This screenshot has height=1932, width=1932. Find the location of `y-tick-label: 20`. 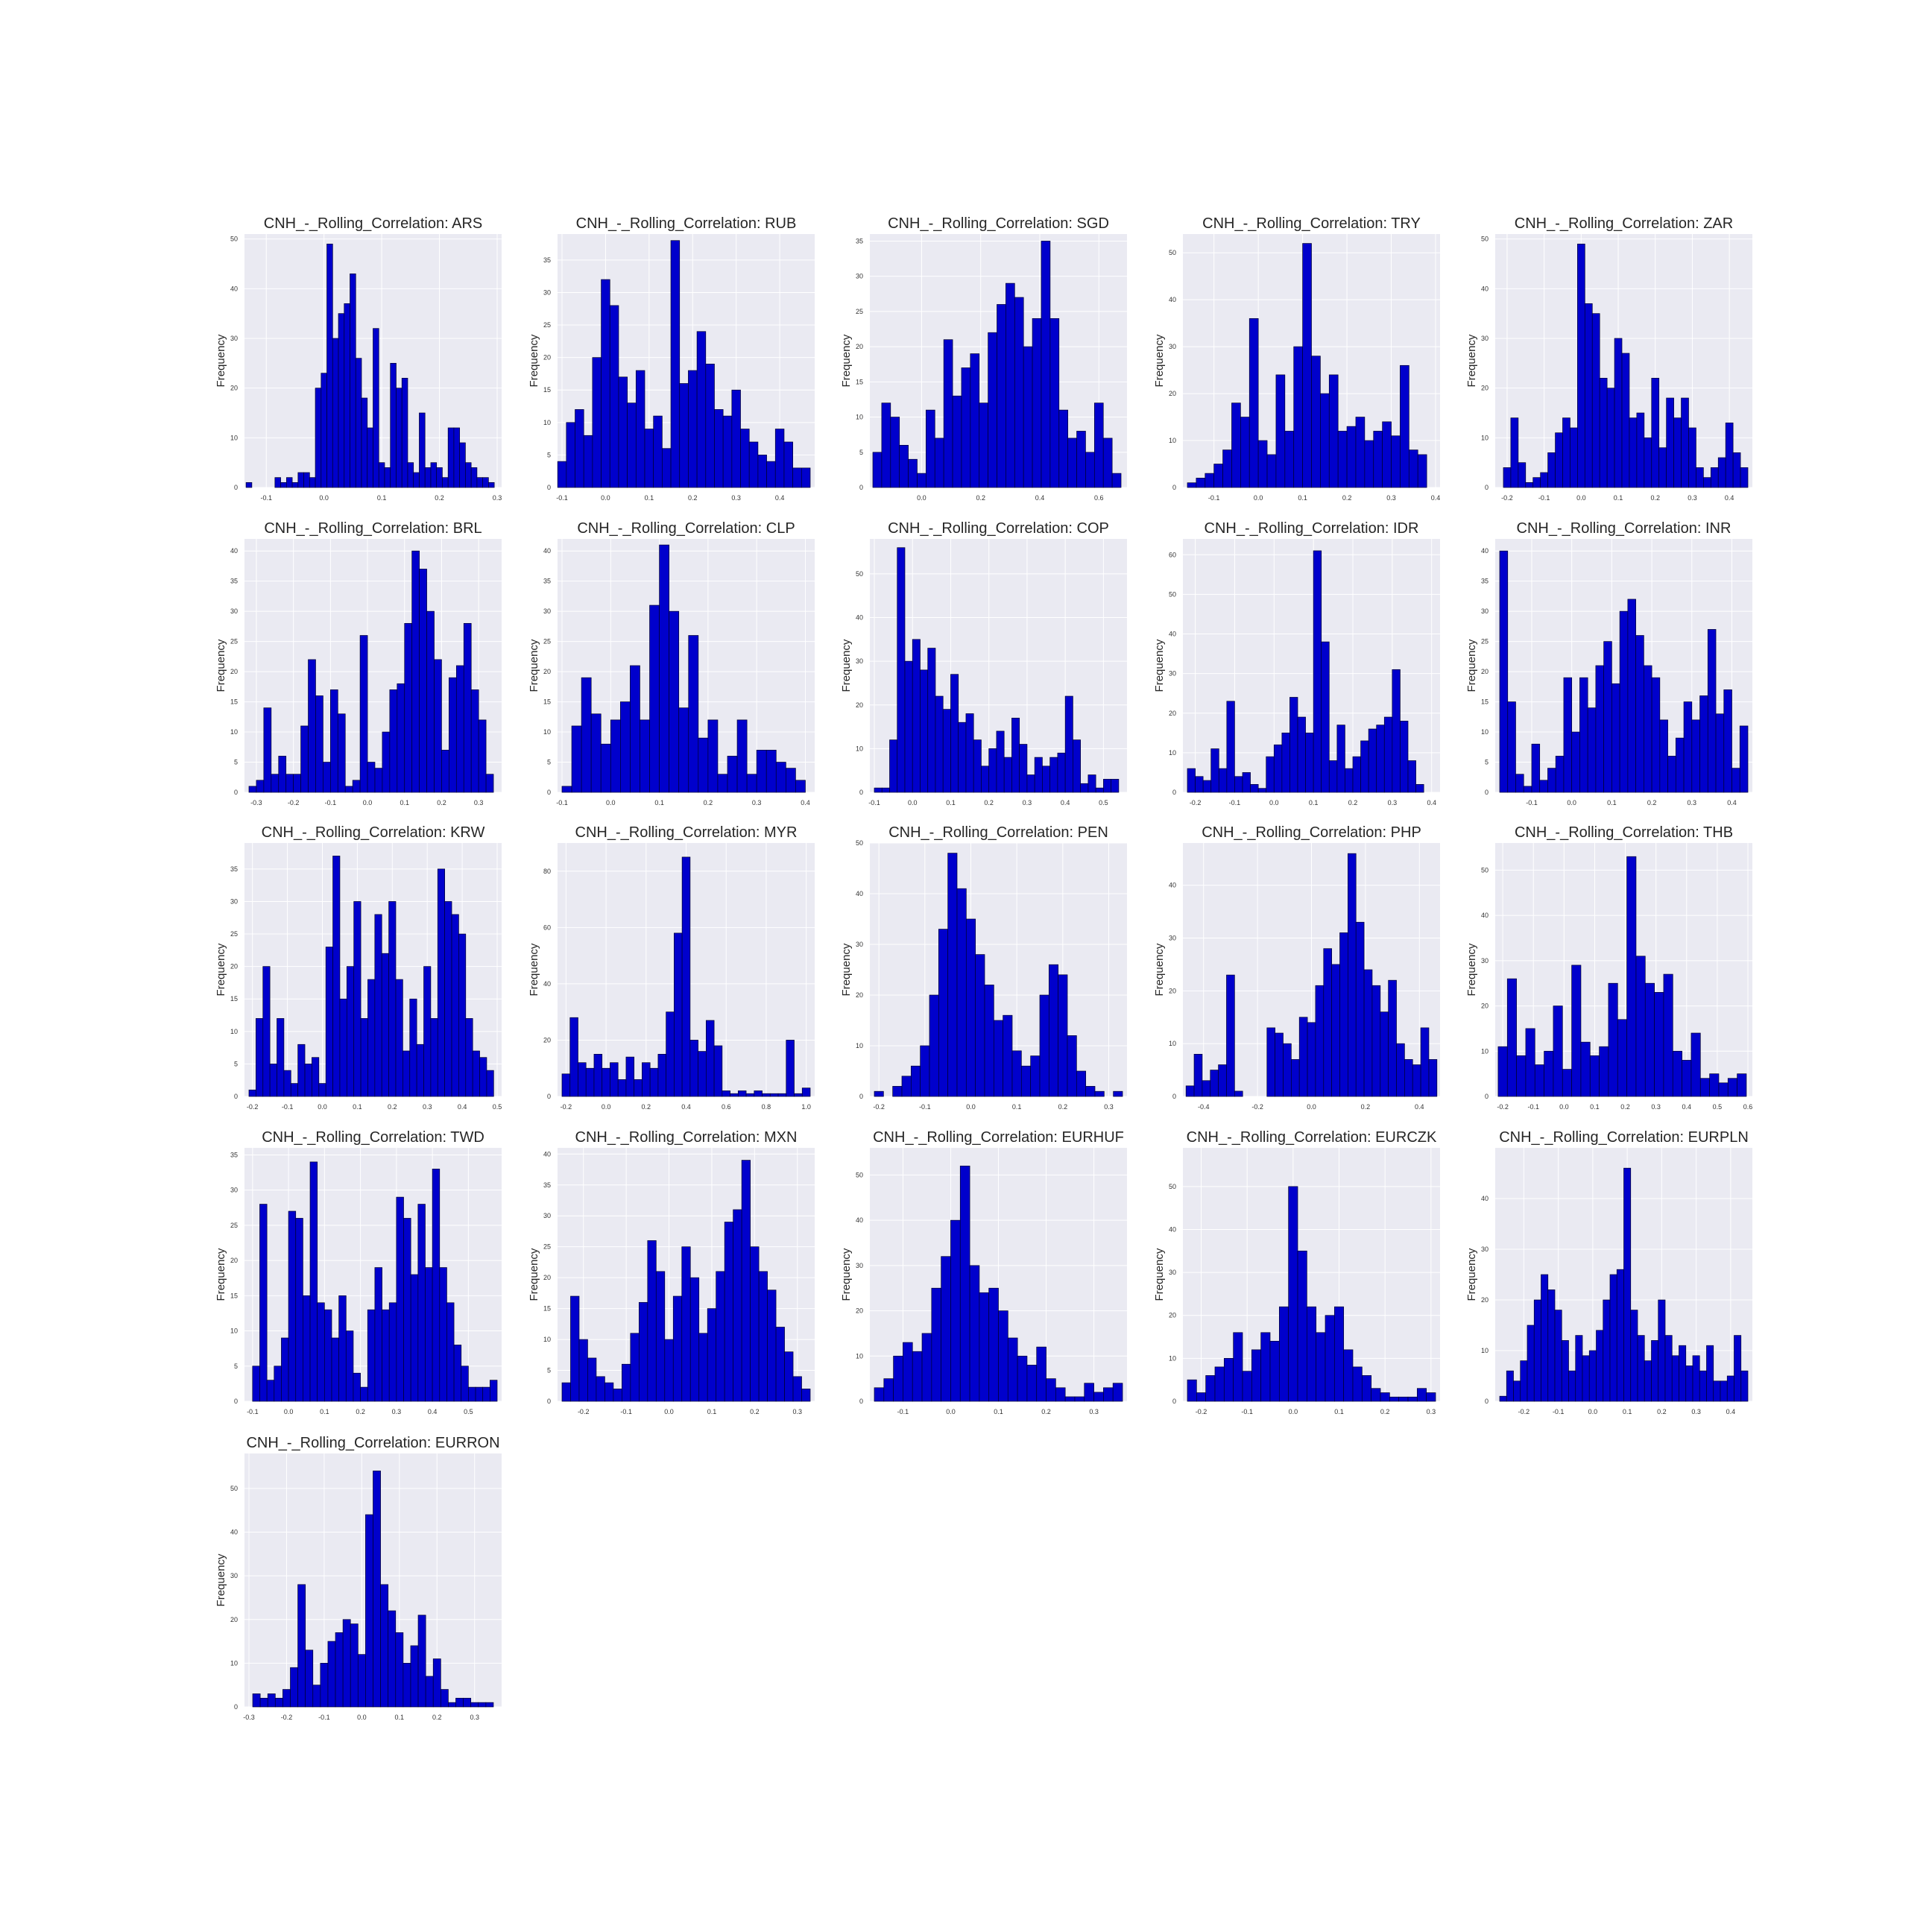

y-tick-label: 20 is located at coordinates (547, 1277).